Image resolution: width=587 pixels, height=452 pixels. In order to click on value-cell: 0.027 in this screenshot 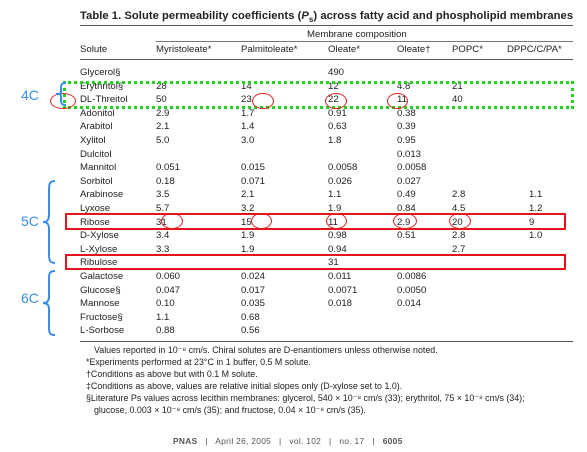, I will do `click(409, 181)`.